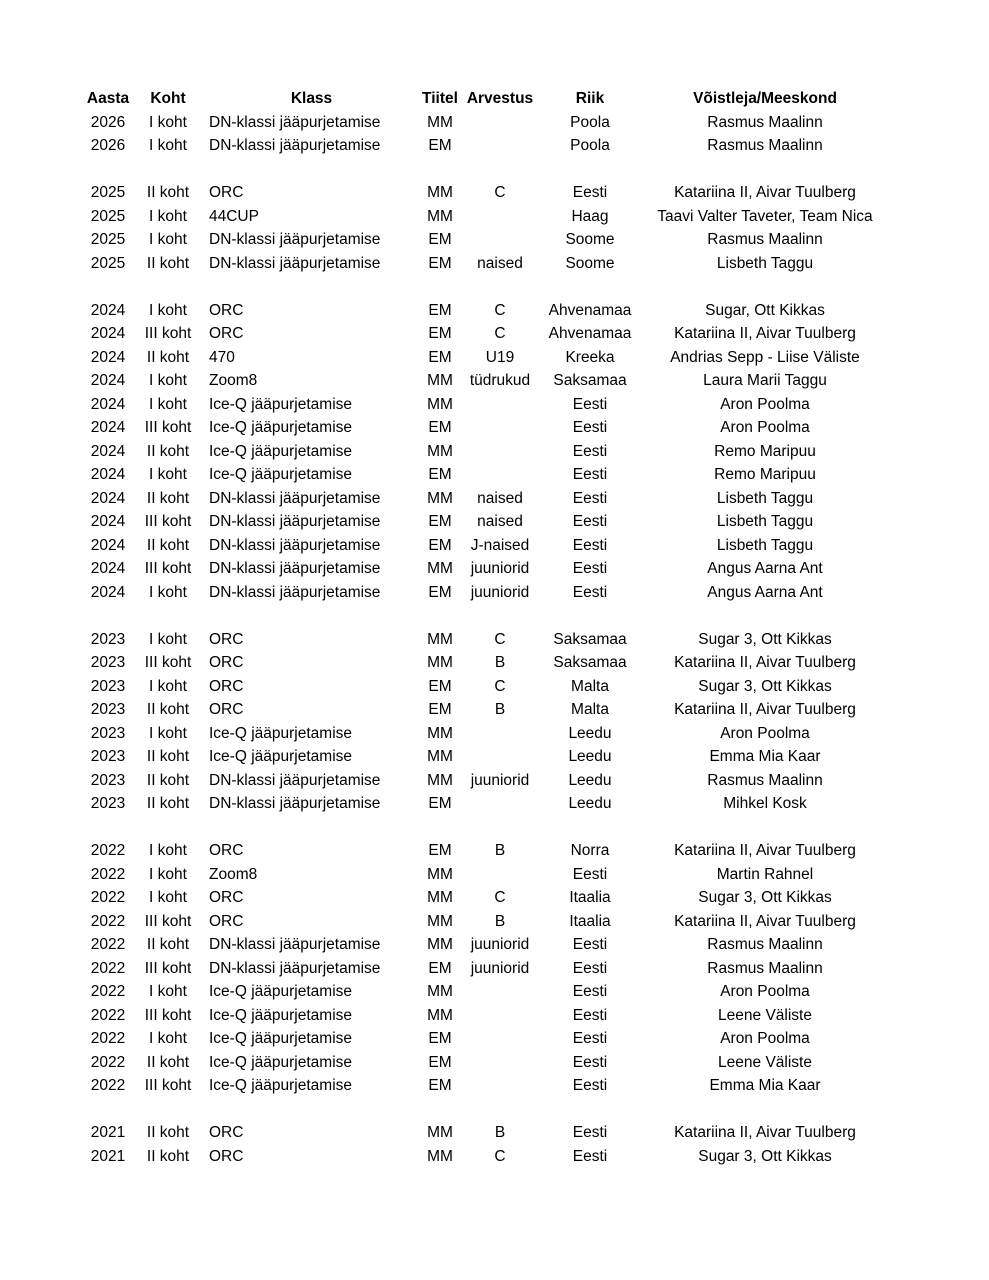  I want to click on cell-competitor: Leene Väliste, so click(765, 1062).